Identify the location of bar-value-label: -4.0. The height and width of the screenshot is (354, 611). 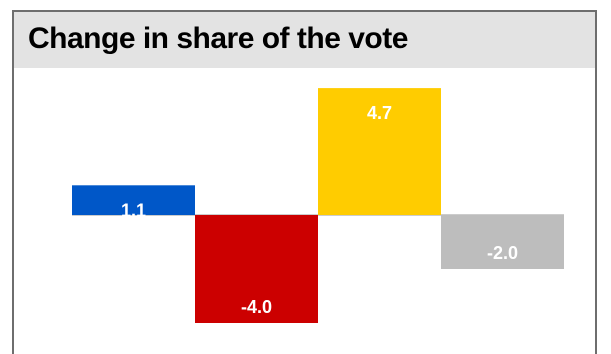
(256, 307).